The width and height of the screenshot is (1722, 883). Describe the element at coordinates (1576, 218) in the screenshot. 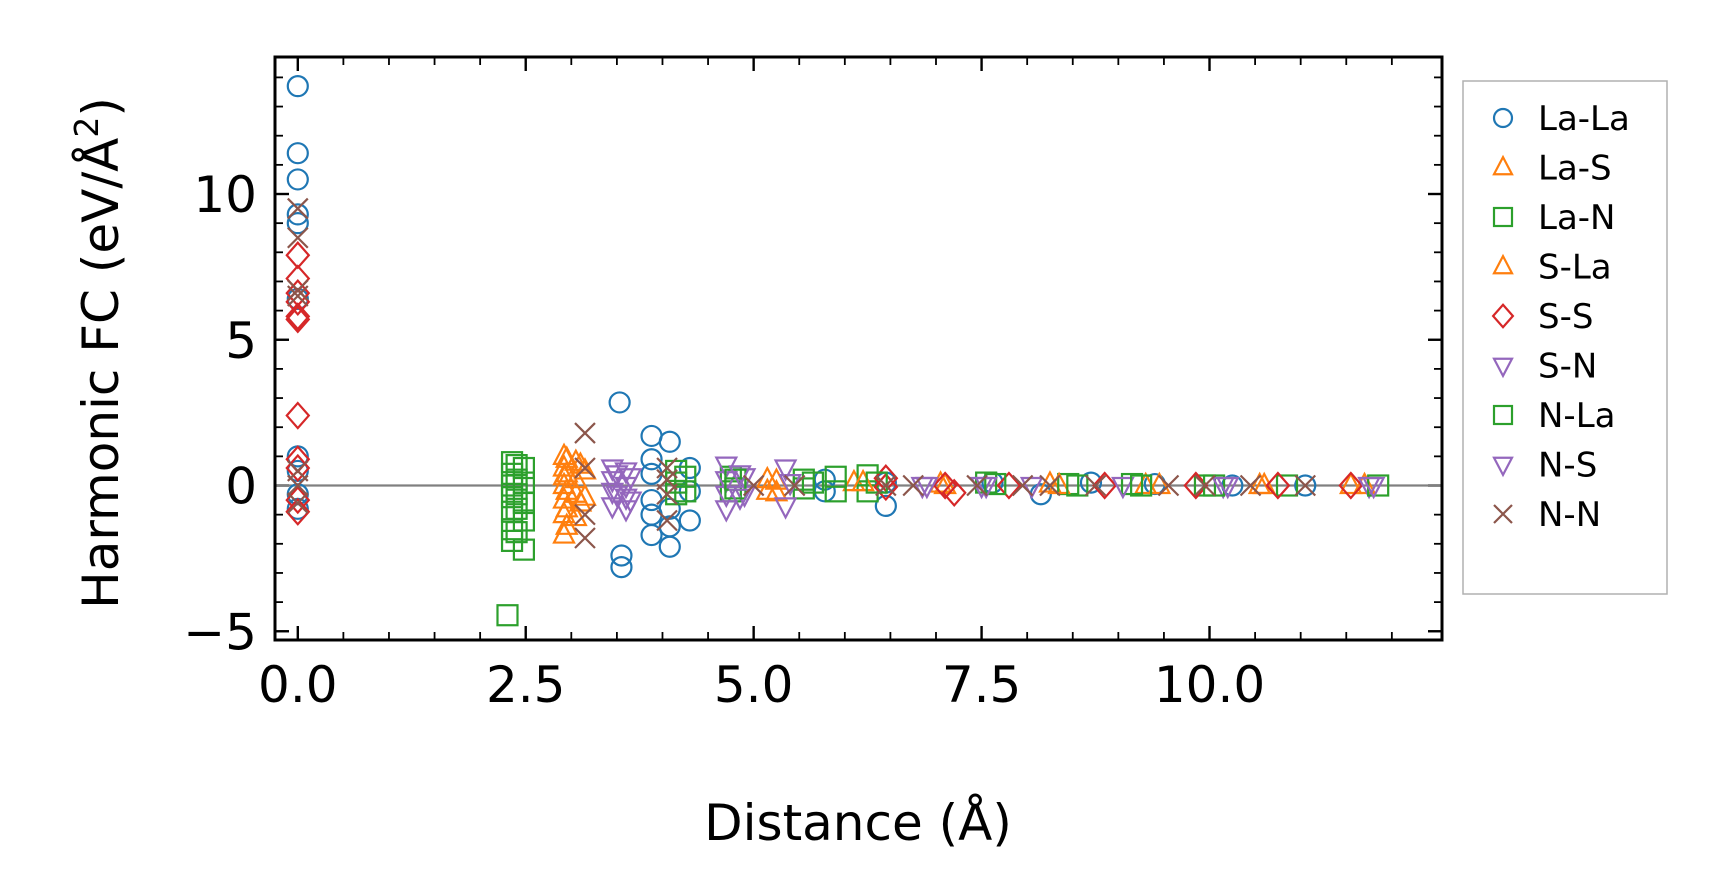

I see `legend-label: La-N` at that location.